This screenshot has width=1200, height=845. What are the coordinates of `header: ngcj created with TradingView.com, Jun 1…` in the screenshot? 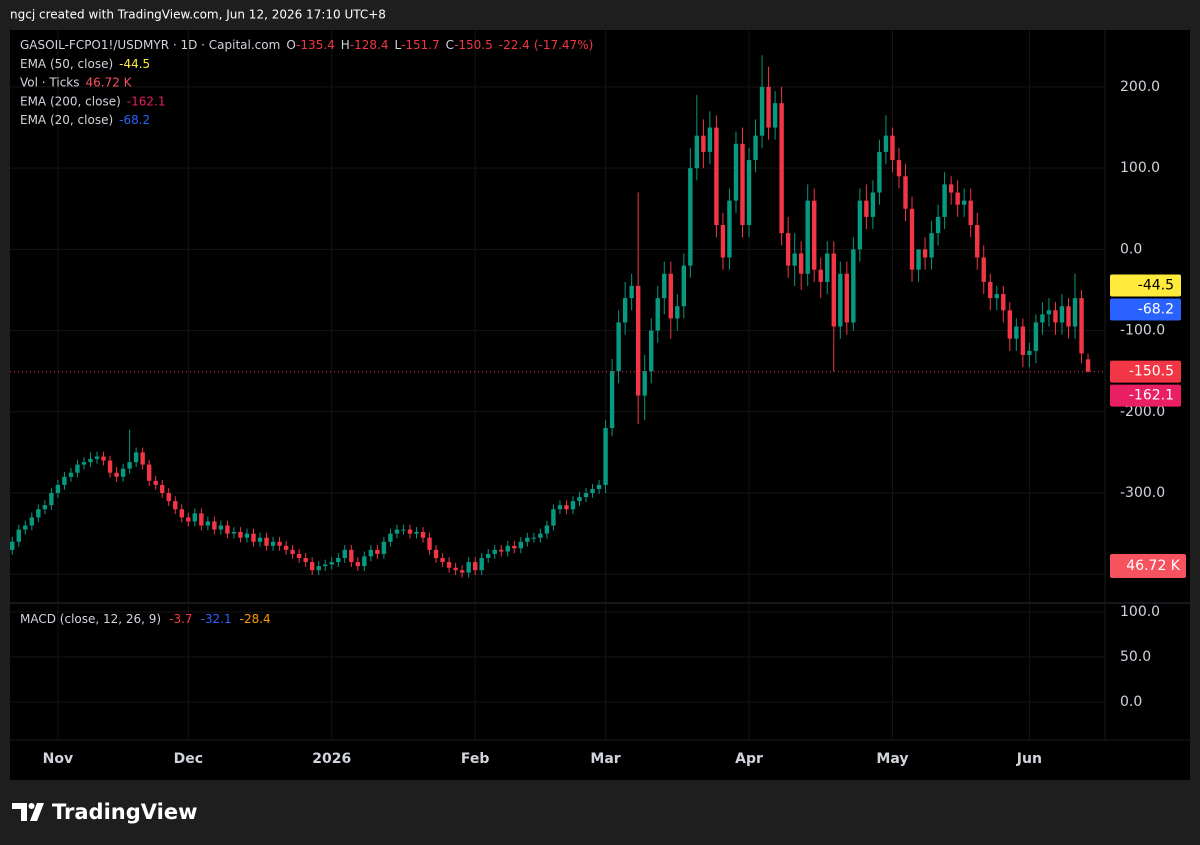 It's located at (198, 15).